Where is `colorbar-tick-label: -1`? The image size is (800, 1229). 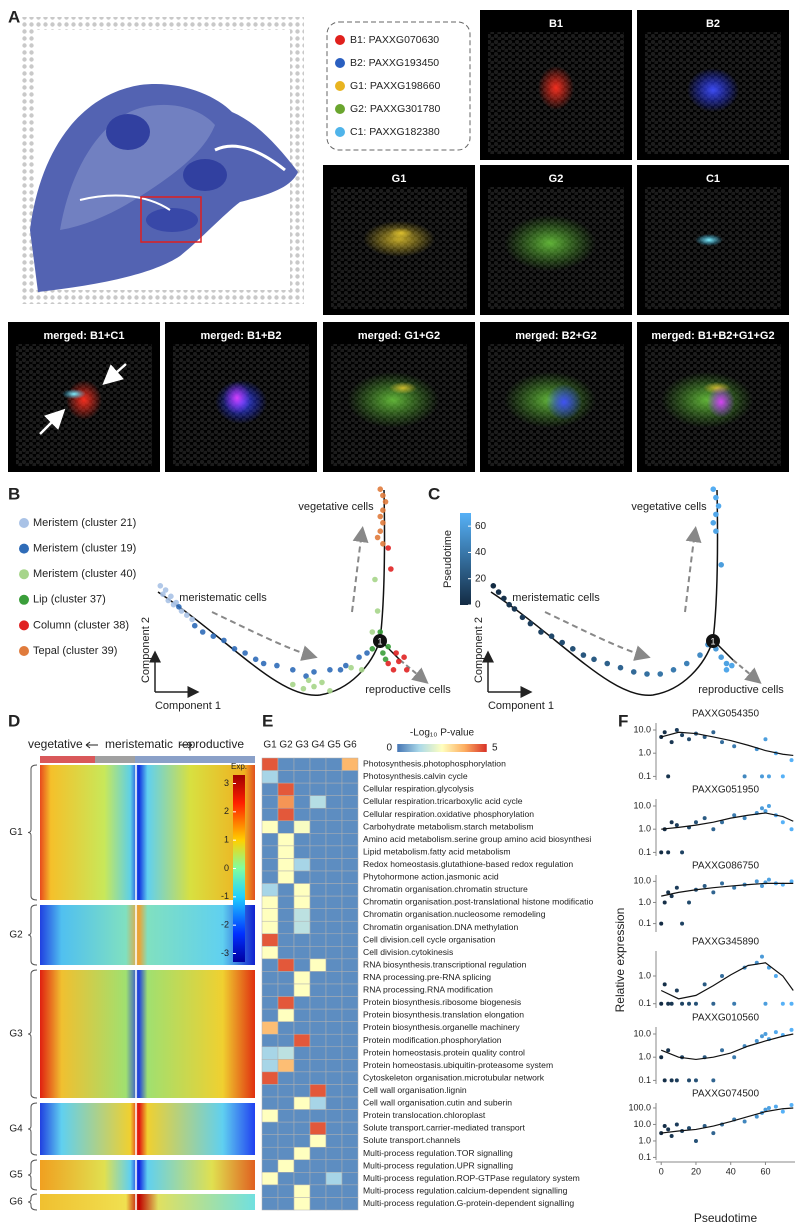
colorbar-tick-label: -1 is located at coordinates (225, 896).